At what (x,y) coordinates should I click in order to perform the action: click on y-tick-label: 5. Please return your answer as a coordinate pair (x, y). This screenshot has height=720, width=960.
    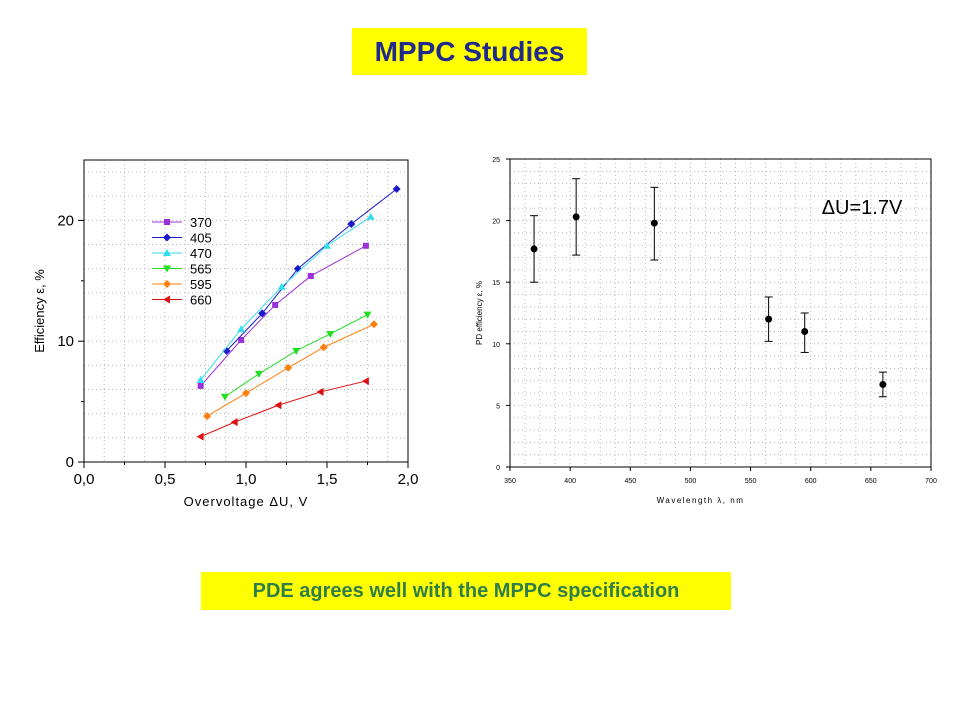
    Looking at the image, I should click on (498, 406).